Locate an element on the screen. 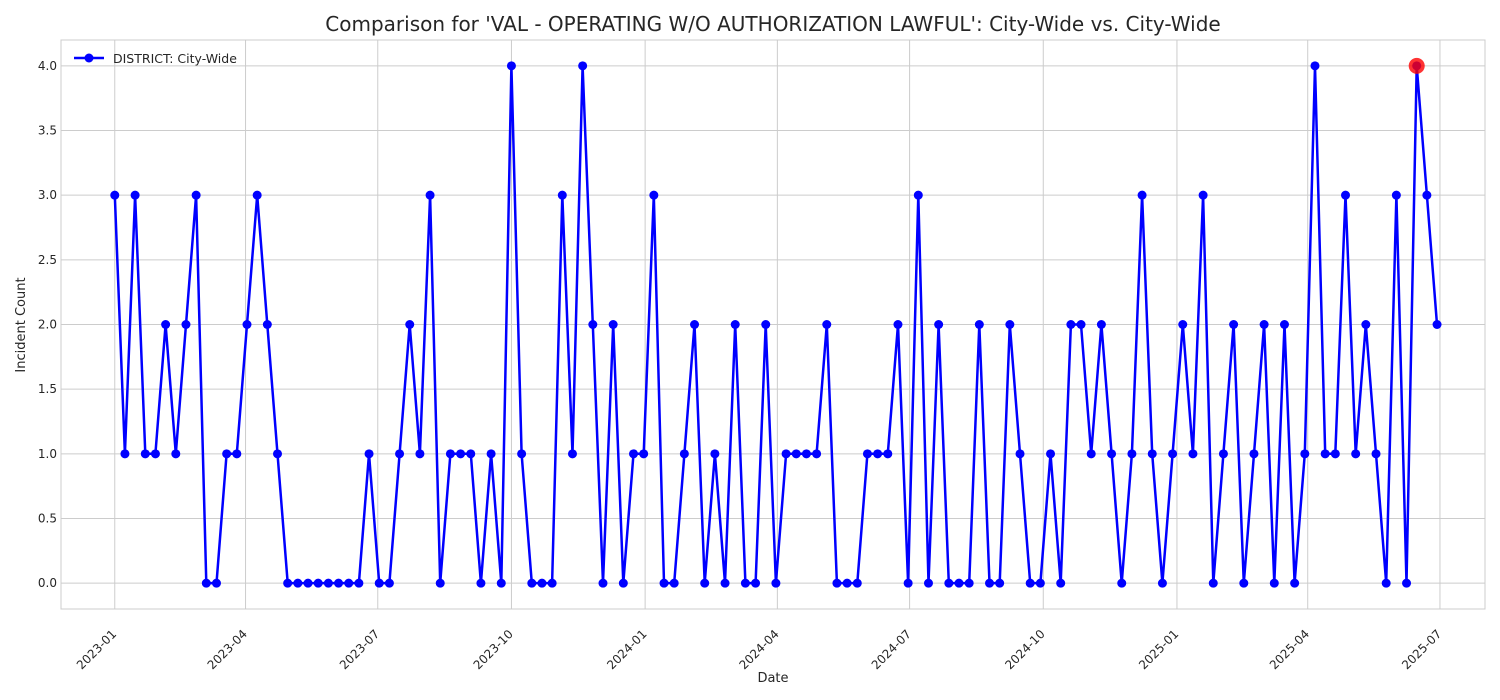 Image resolution: width=1500 pixels, height=700 pixels. y-tick-label: 0.0 is located at coordinates (47, 583).